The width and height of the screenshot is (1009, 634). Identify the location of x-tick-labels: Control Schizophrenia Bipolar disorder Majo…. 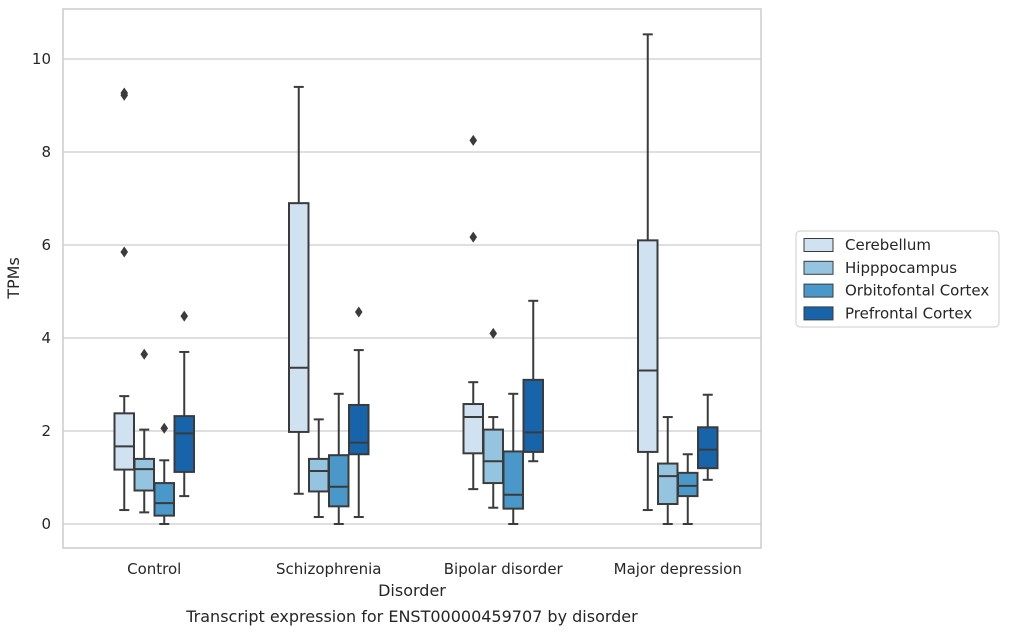
(434, 569).